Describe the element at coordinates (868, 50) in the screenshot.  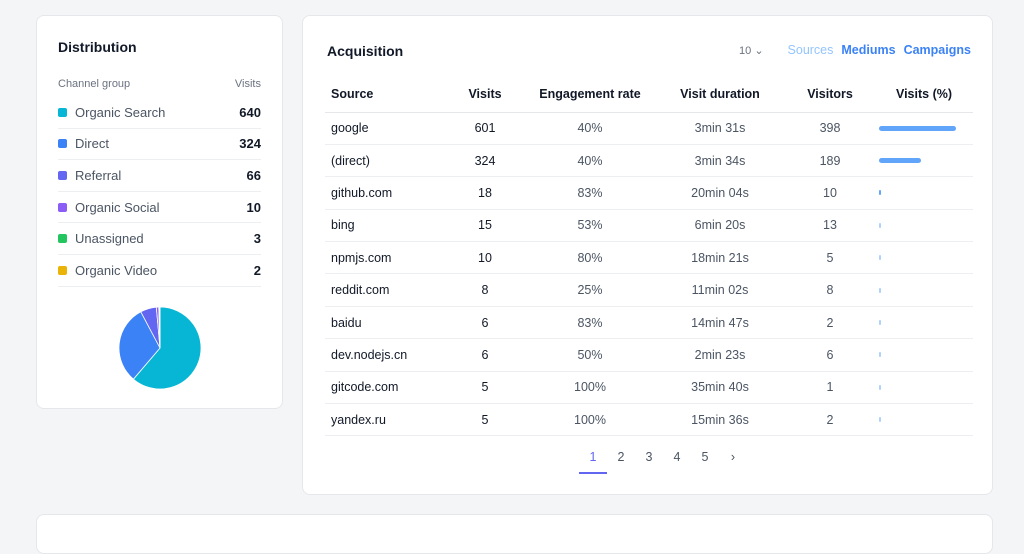
I see `tab-mediums: Mediums` at that location.